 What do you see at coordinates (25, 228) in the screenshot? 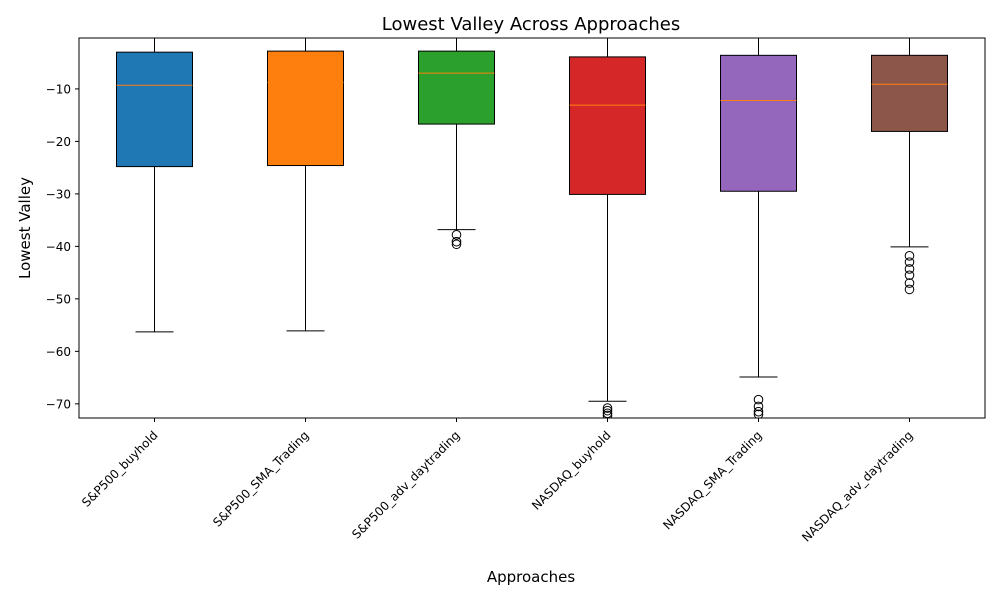
I see `y-axis-label: Lowest Valley` at bounding box center [25, 228].